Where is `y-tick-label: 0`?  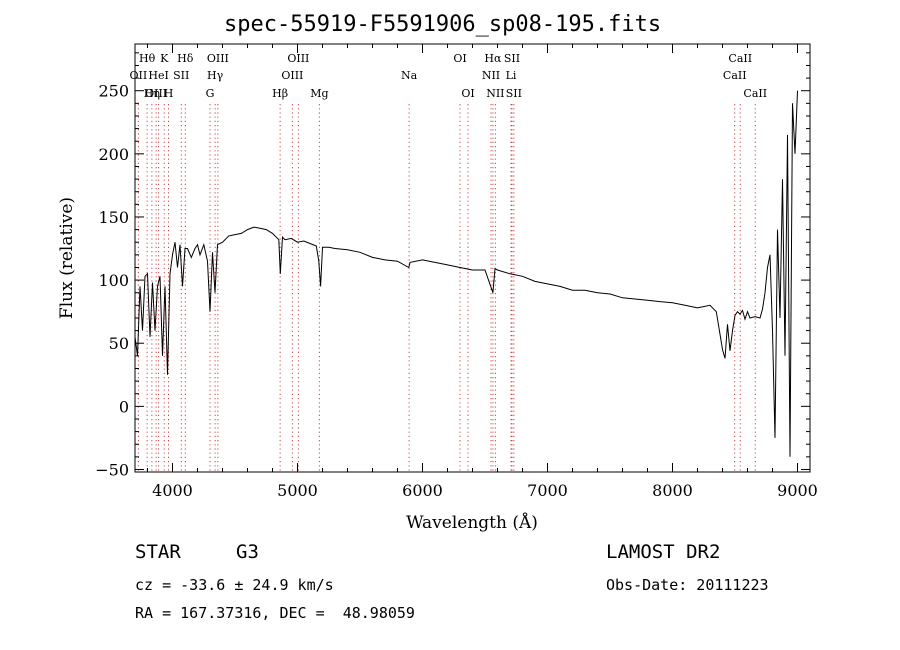
y-tick-label: 0 is located at coordinates (124, 406).